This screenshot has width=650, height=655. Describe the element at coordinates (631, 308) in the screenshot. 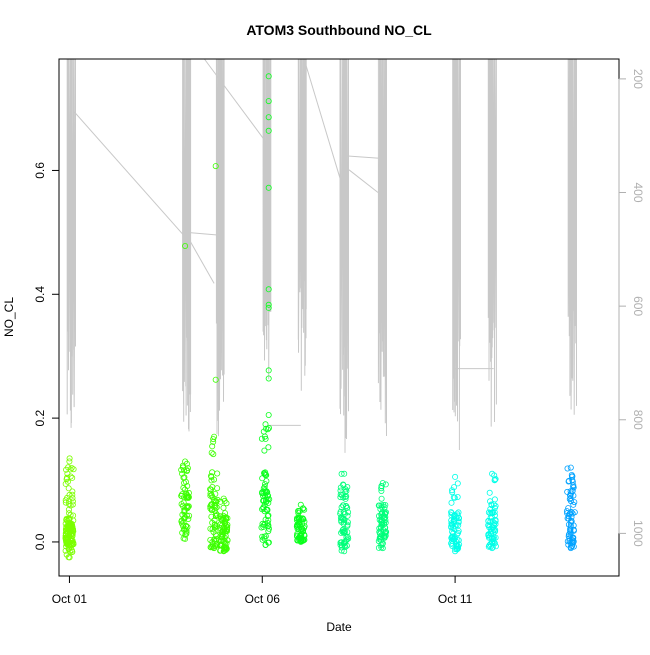

I see `right-y-axis: 200 400 600 800 1000` at that location.